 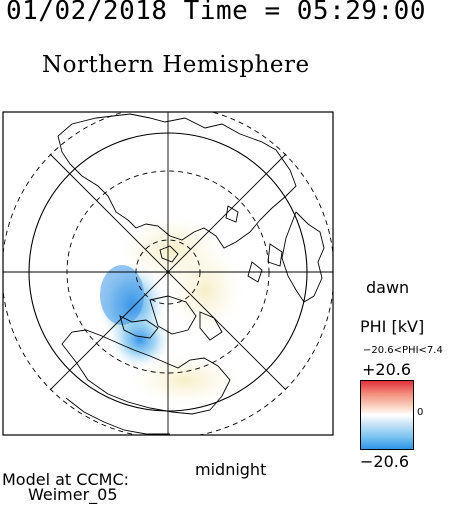 What do you see at coordinates (385, 461) in the screenshot?
I see `colorbar-min-label: −20.6` at bounding box center [385, 461].